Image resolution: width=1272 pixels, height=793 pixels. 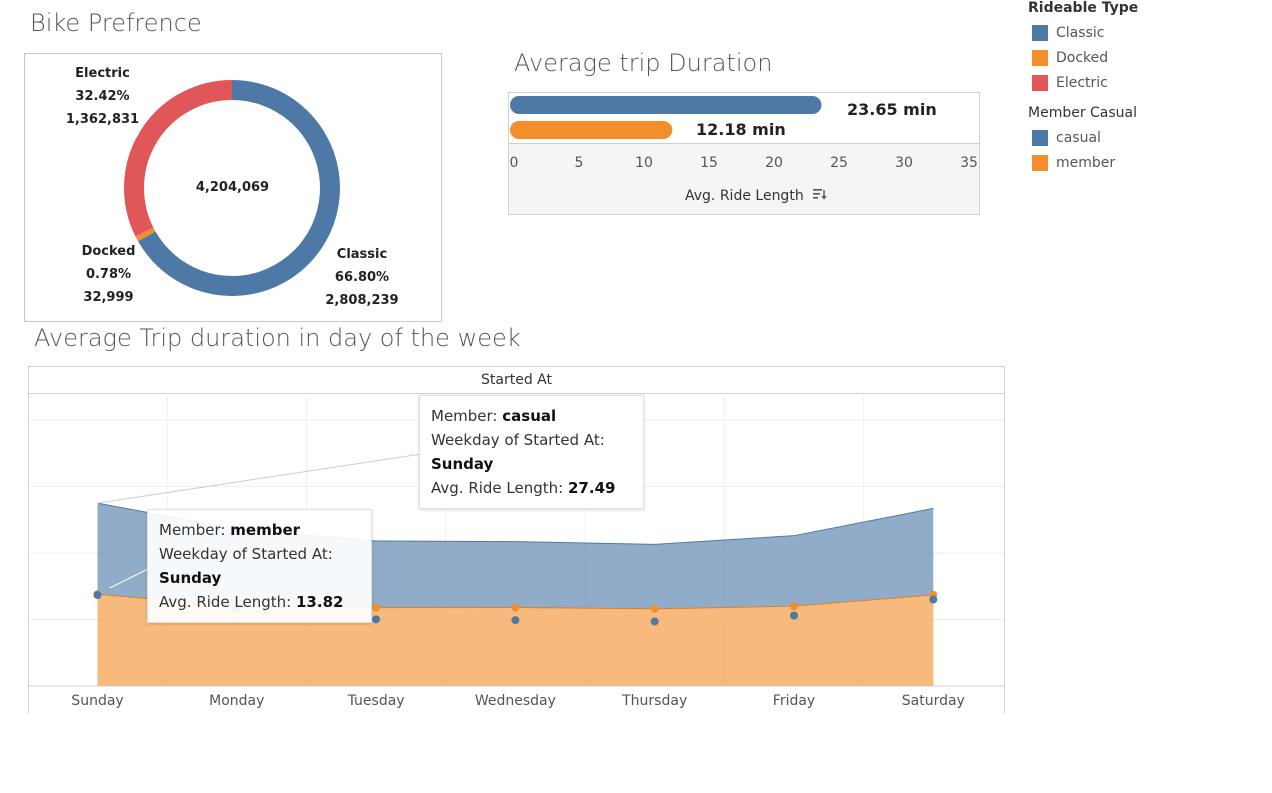 What do you see at coordinates (1083, 113) in the screenshot?
I see `legend-title-member: Member Casual` at bounding box center [1083, 113].